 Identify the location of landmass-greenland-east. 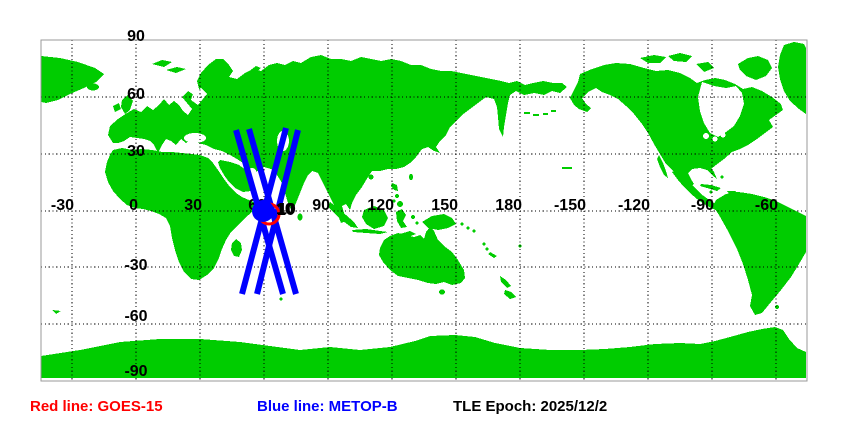
(72, 79).